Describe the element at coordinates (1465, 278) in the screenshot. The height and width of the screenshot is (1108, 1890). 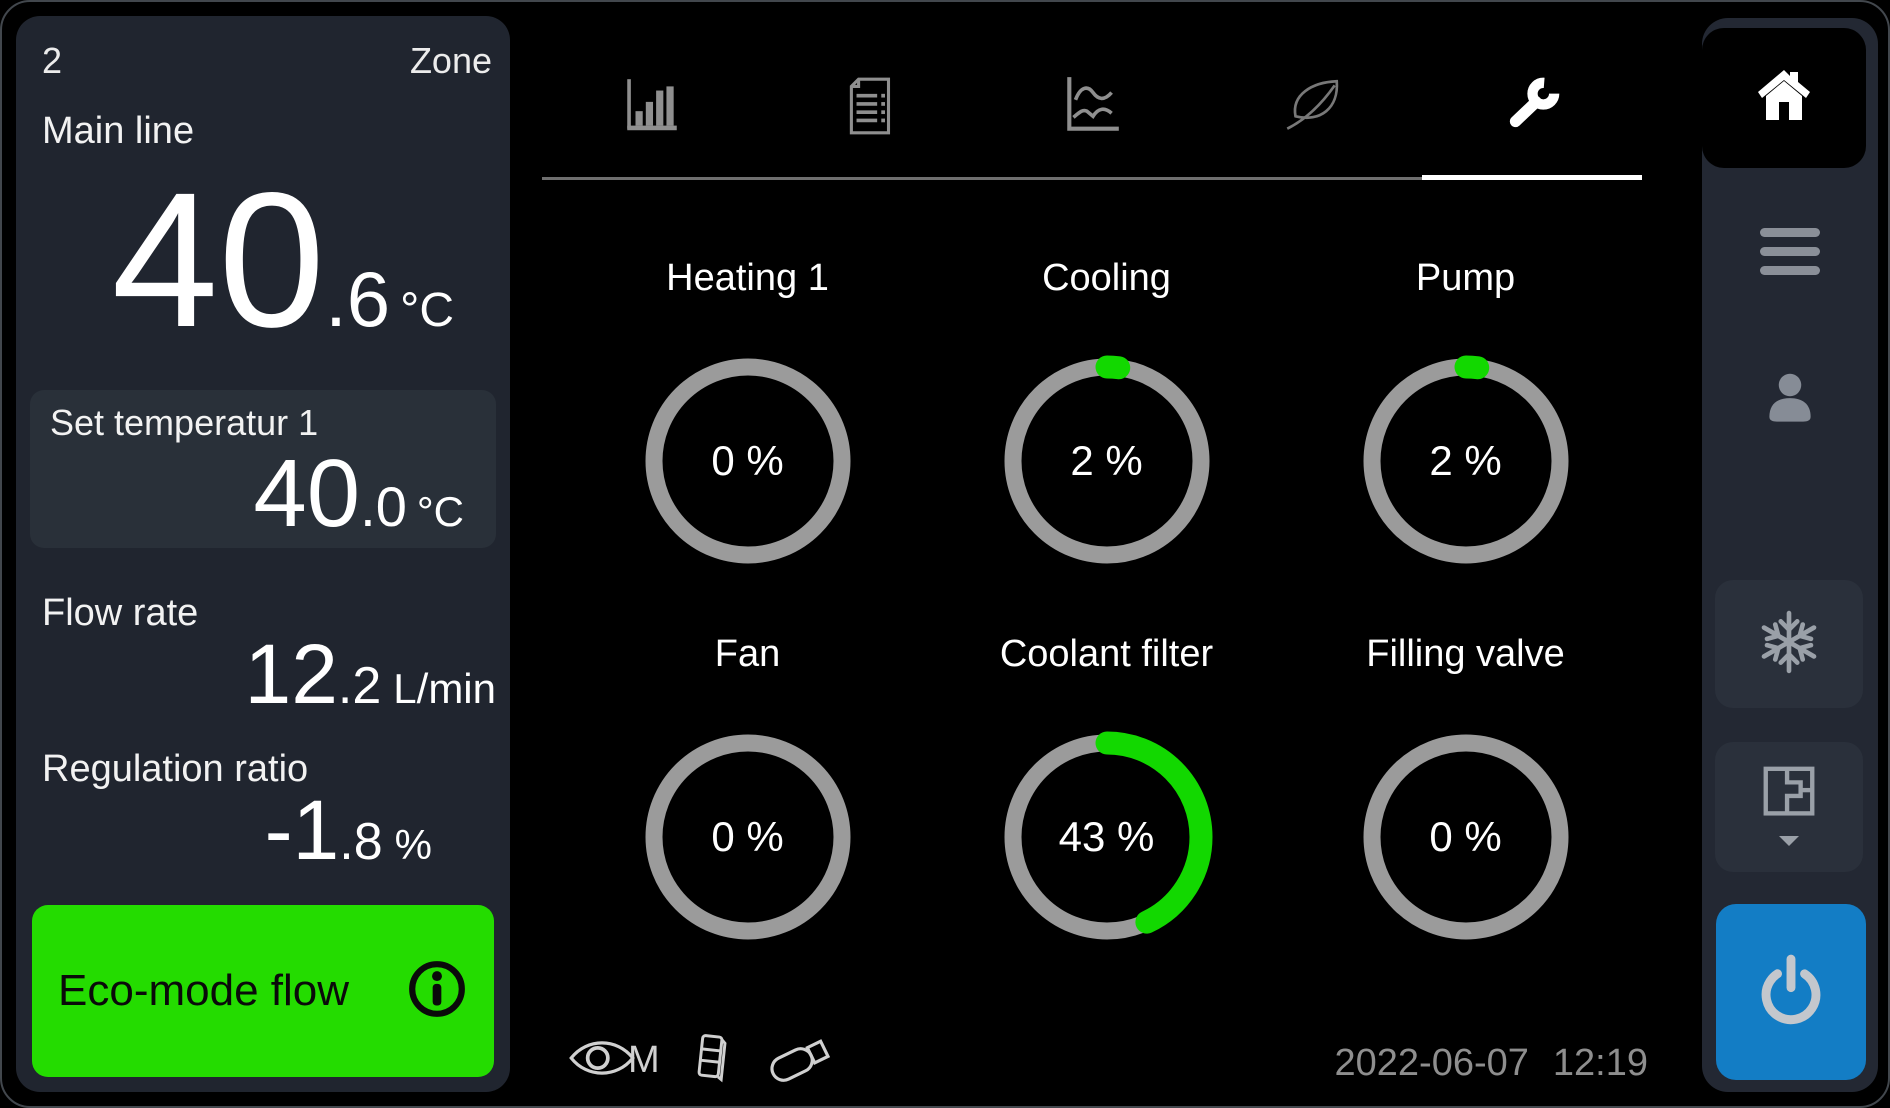
I see `gauge-label: Pump` at that location.